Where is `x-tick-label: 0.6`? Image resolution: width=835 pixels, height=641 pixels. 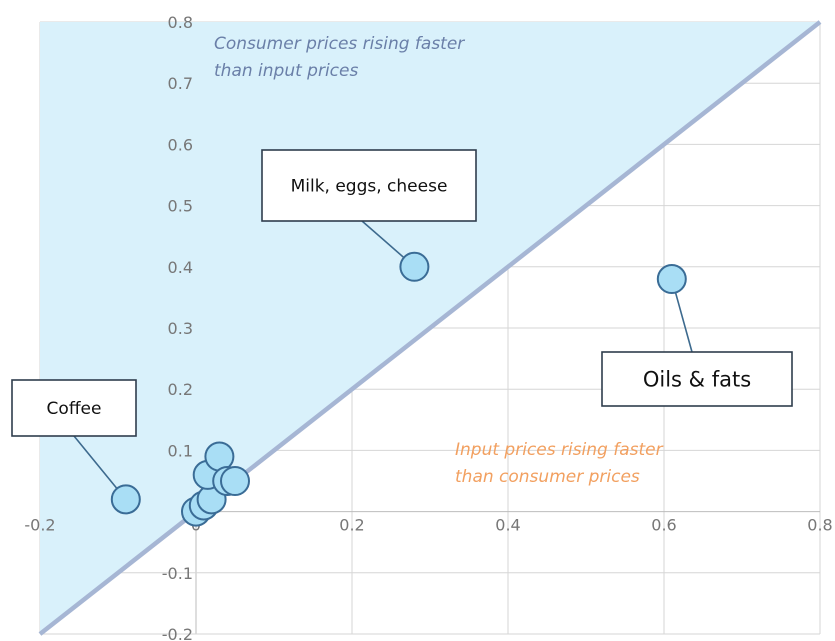
x-tick-label: 0.6 is located at coordinates (663, 525).